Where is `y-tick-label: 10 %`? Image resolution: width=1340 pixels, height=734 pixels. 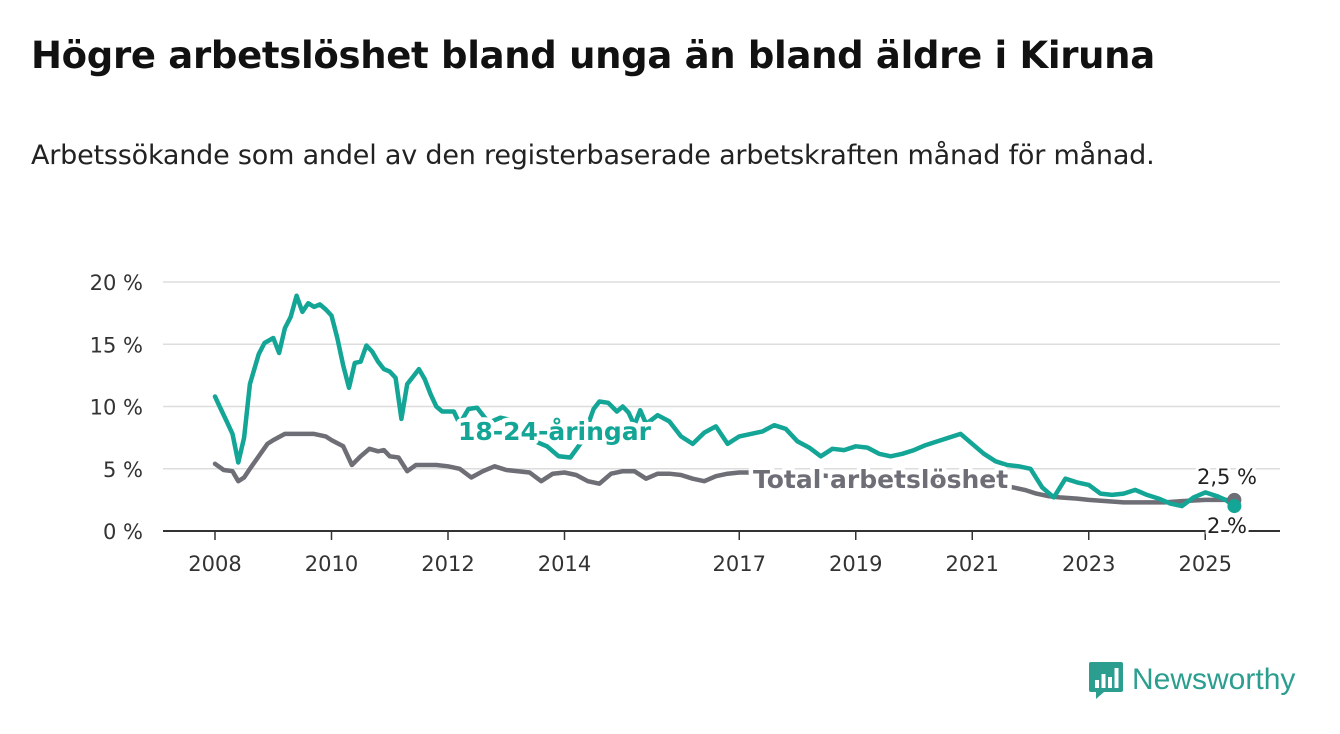 y-tick-label: 10 % is located at coordinates (116, 408).